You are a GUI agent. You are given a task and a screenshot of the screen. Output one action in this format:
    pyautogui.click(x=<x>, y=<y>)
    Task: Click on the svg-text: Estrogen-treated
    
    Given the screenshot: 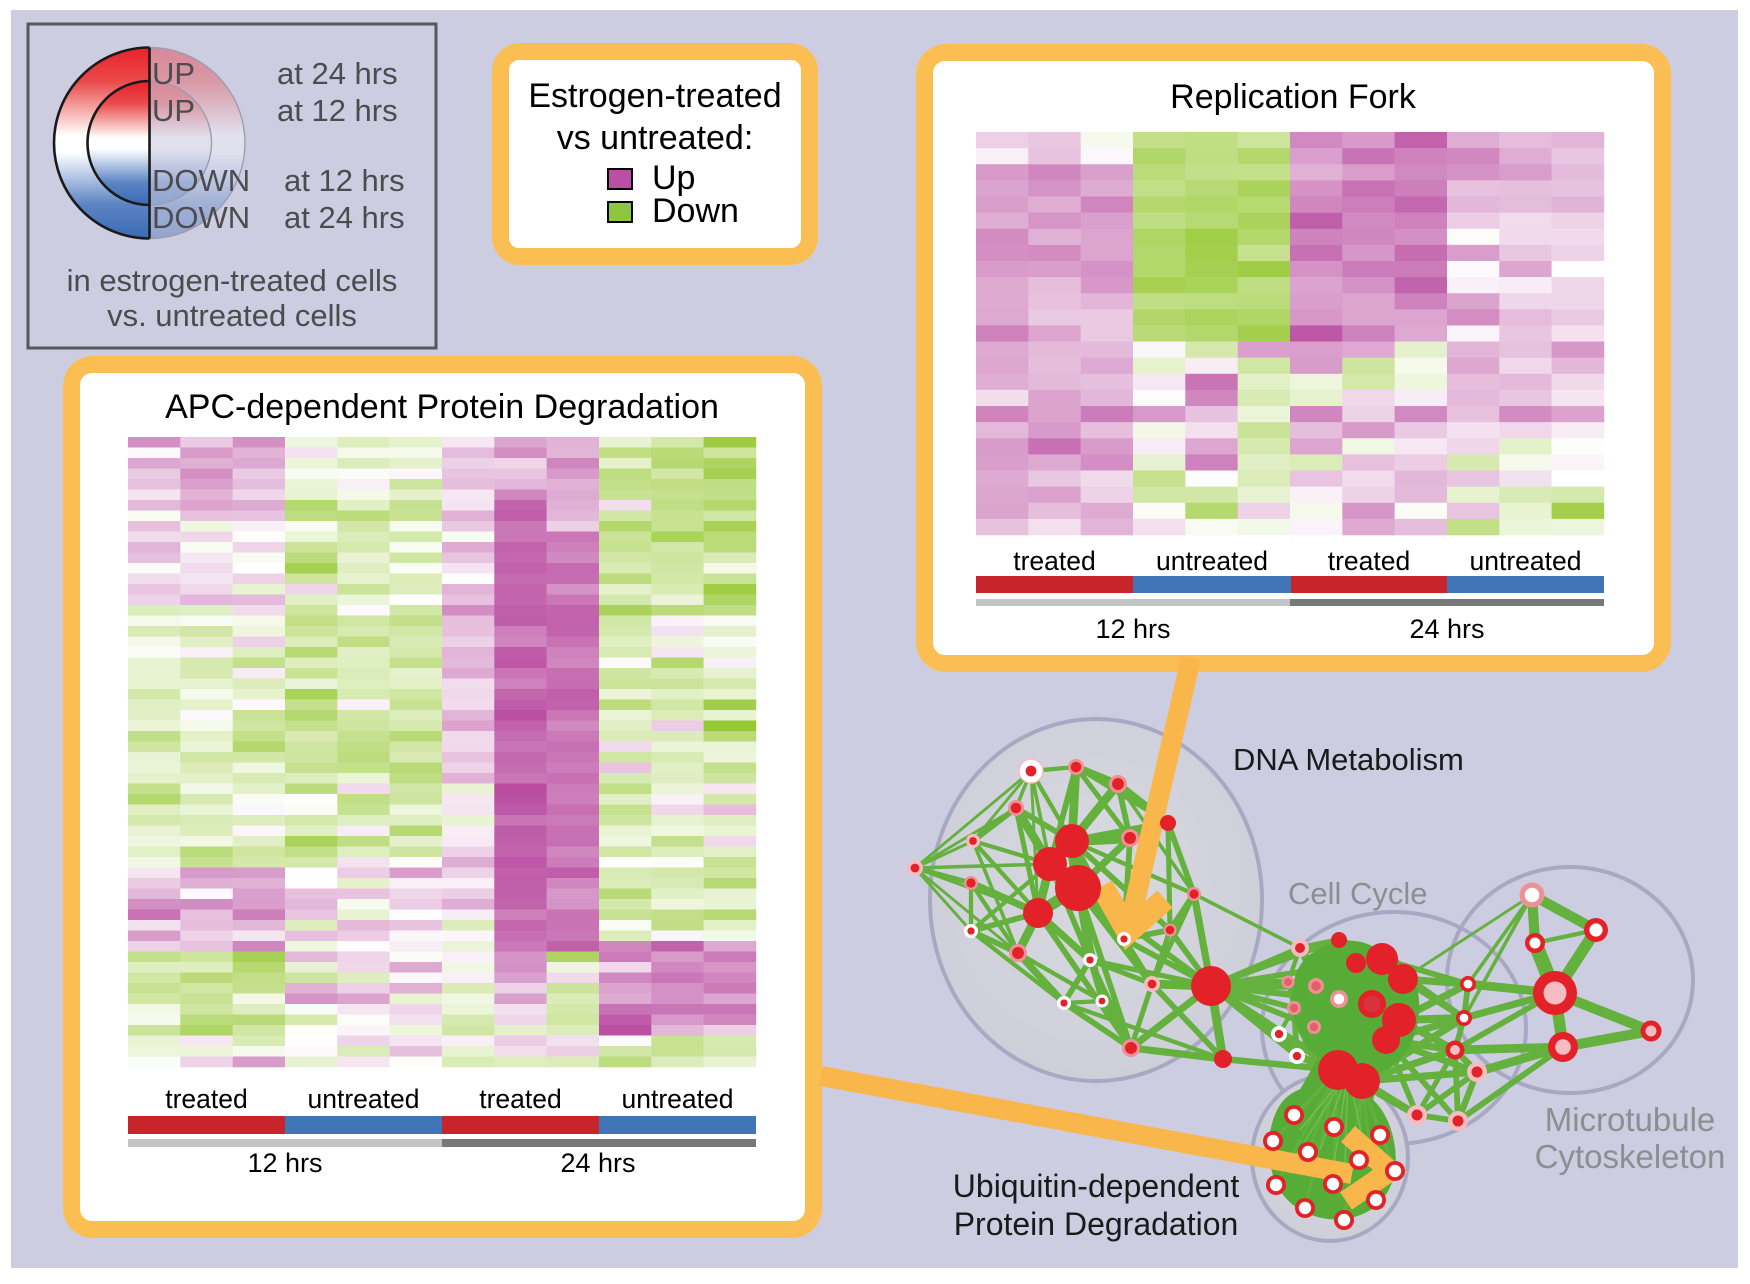 What is the action you would take?
    pyautogui.click(x=654, y=96)
    